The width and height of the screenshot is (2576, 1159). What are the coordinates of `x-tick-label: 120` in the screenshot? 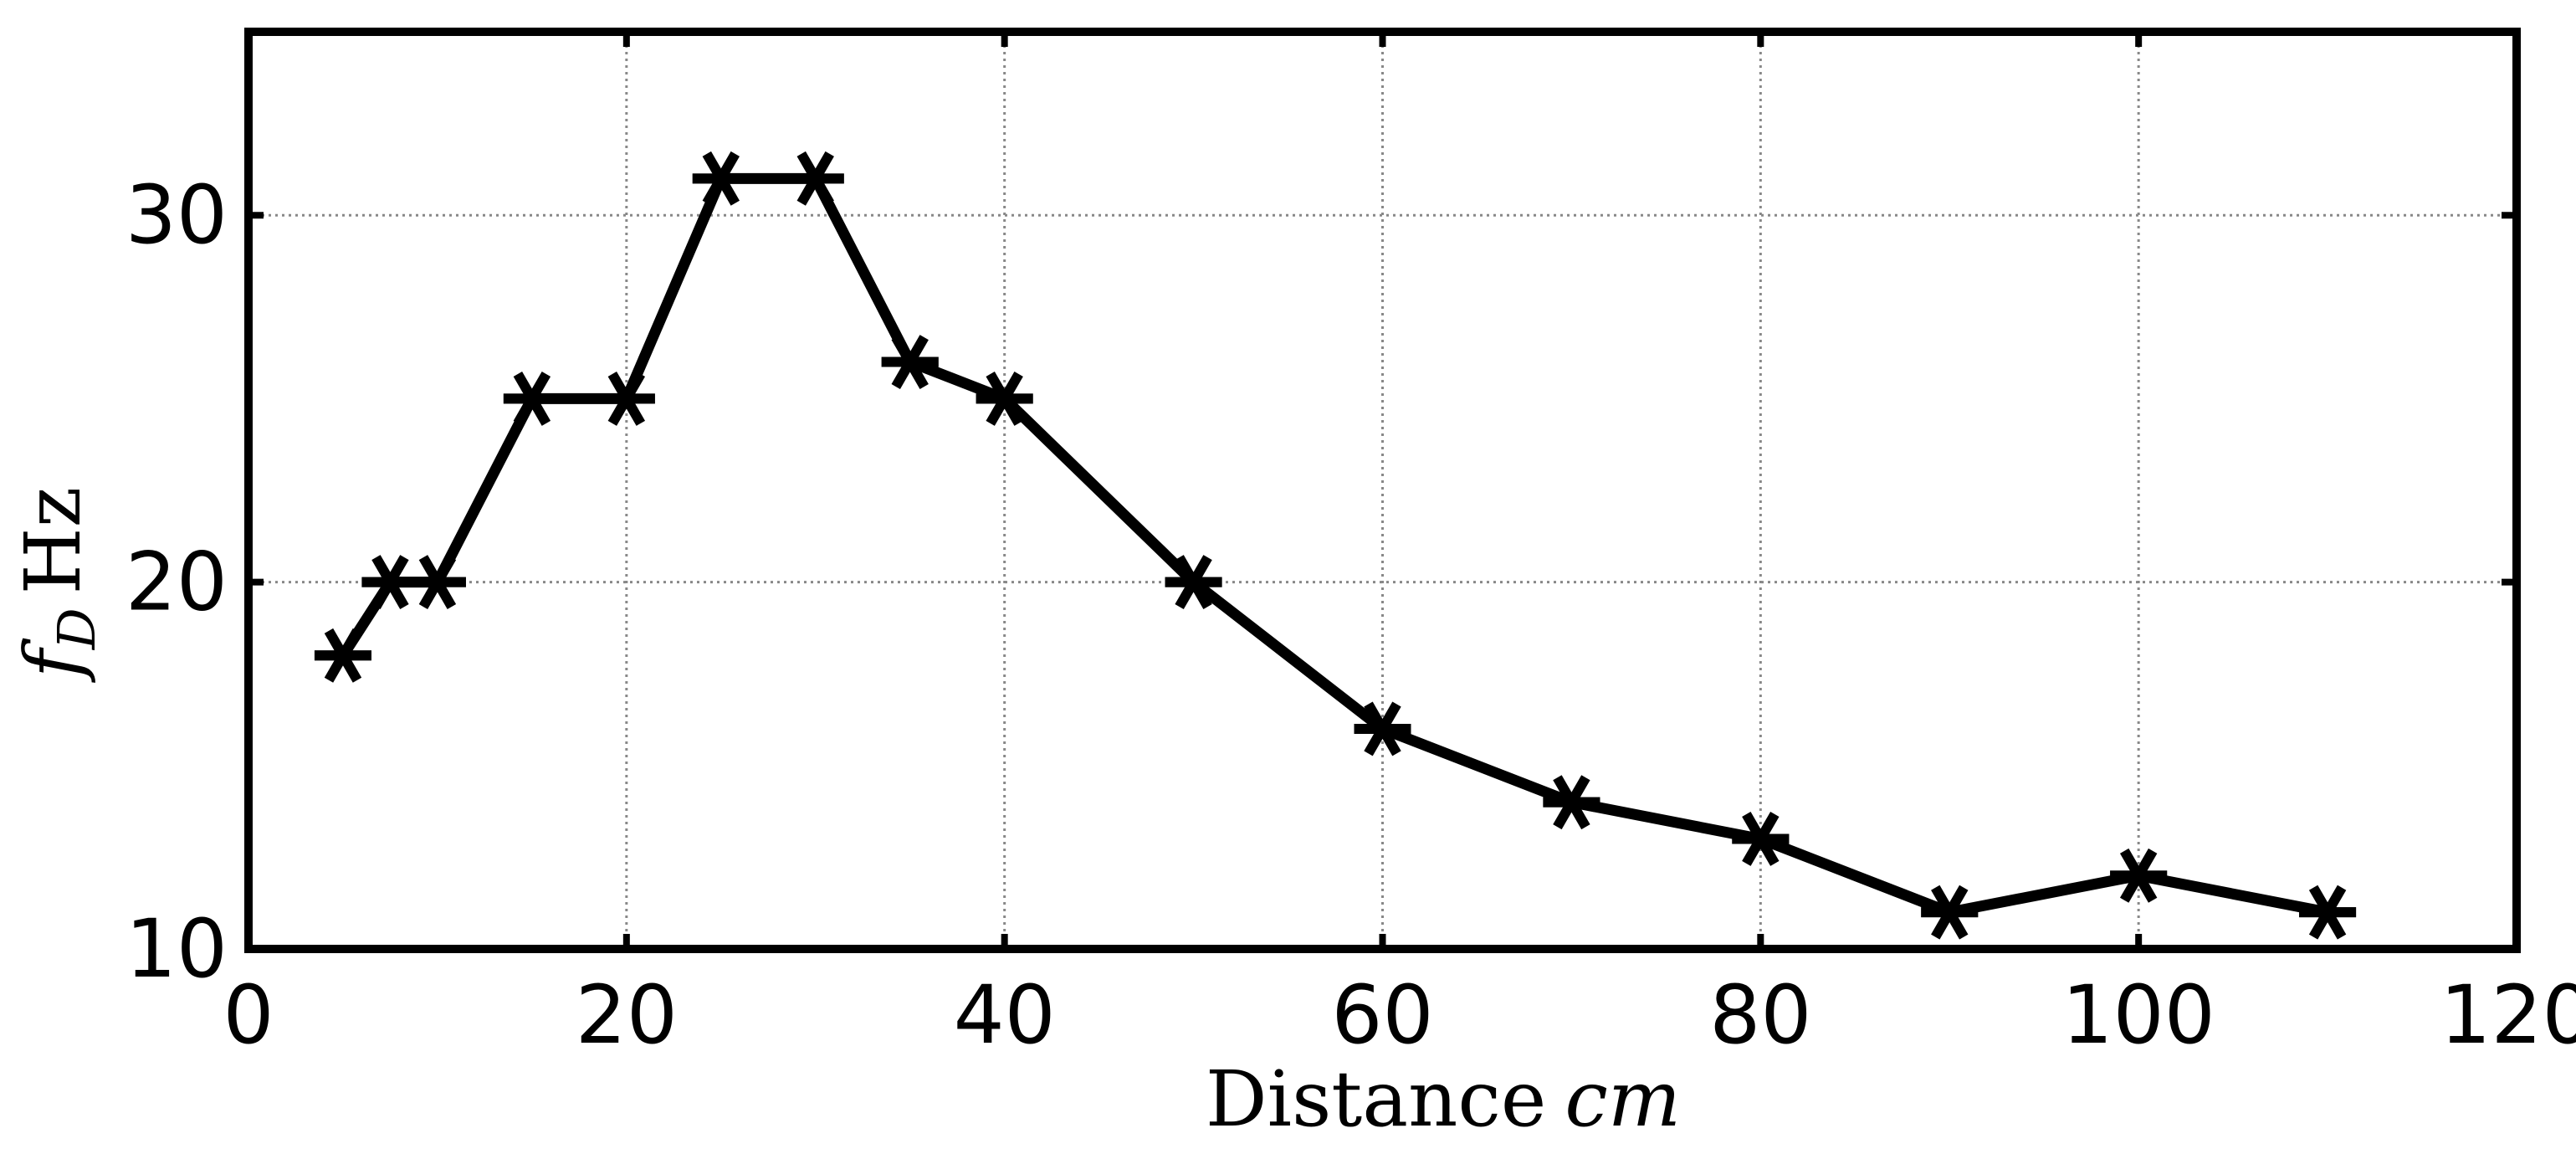 It's located at (2508, 1015).